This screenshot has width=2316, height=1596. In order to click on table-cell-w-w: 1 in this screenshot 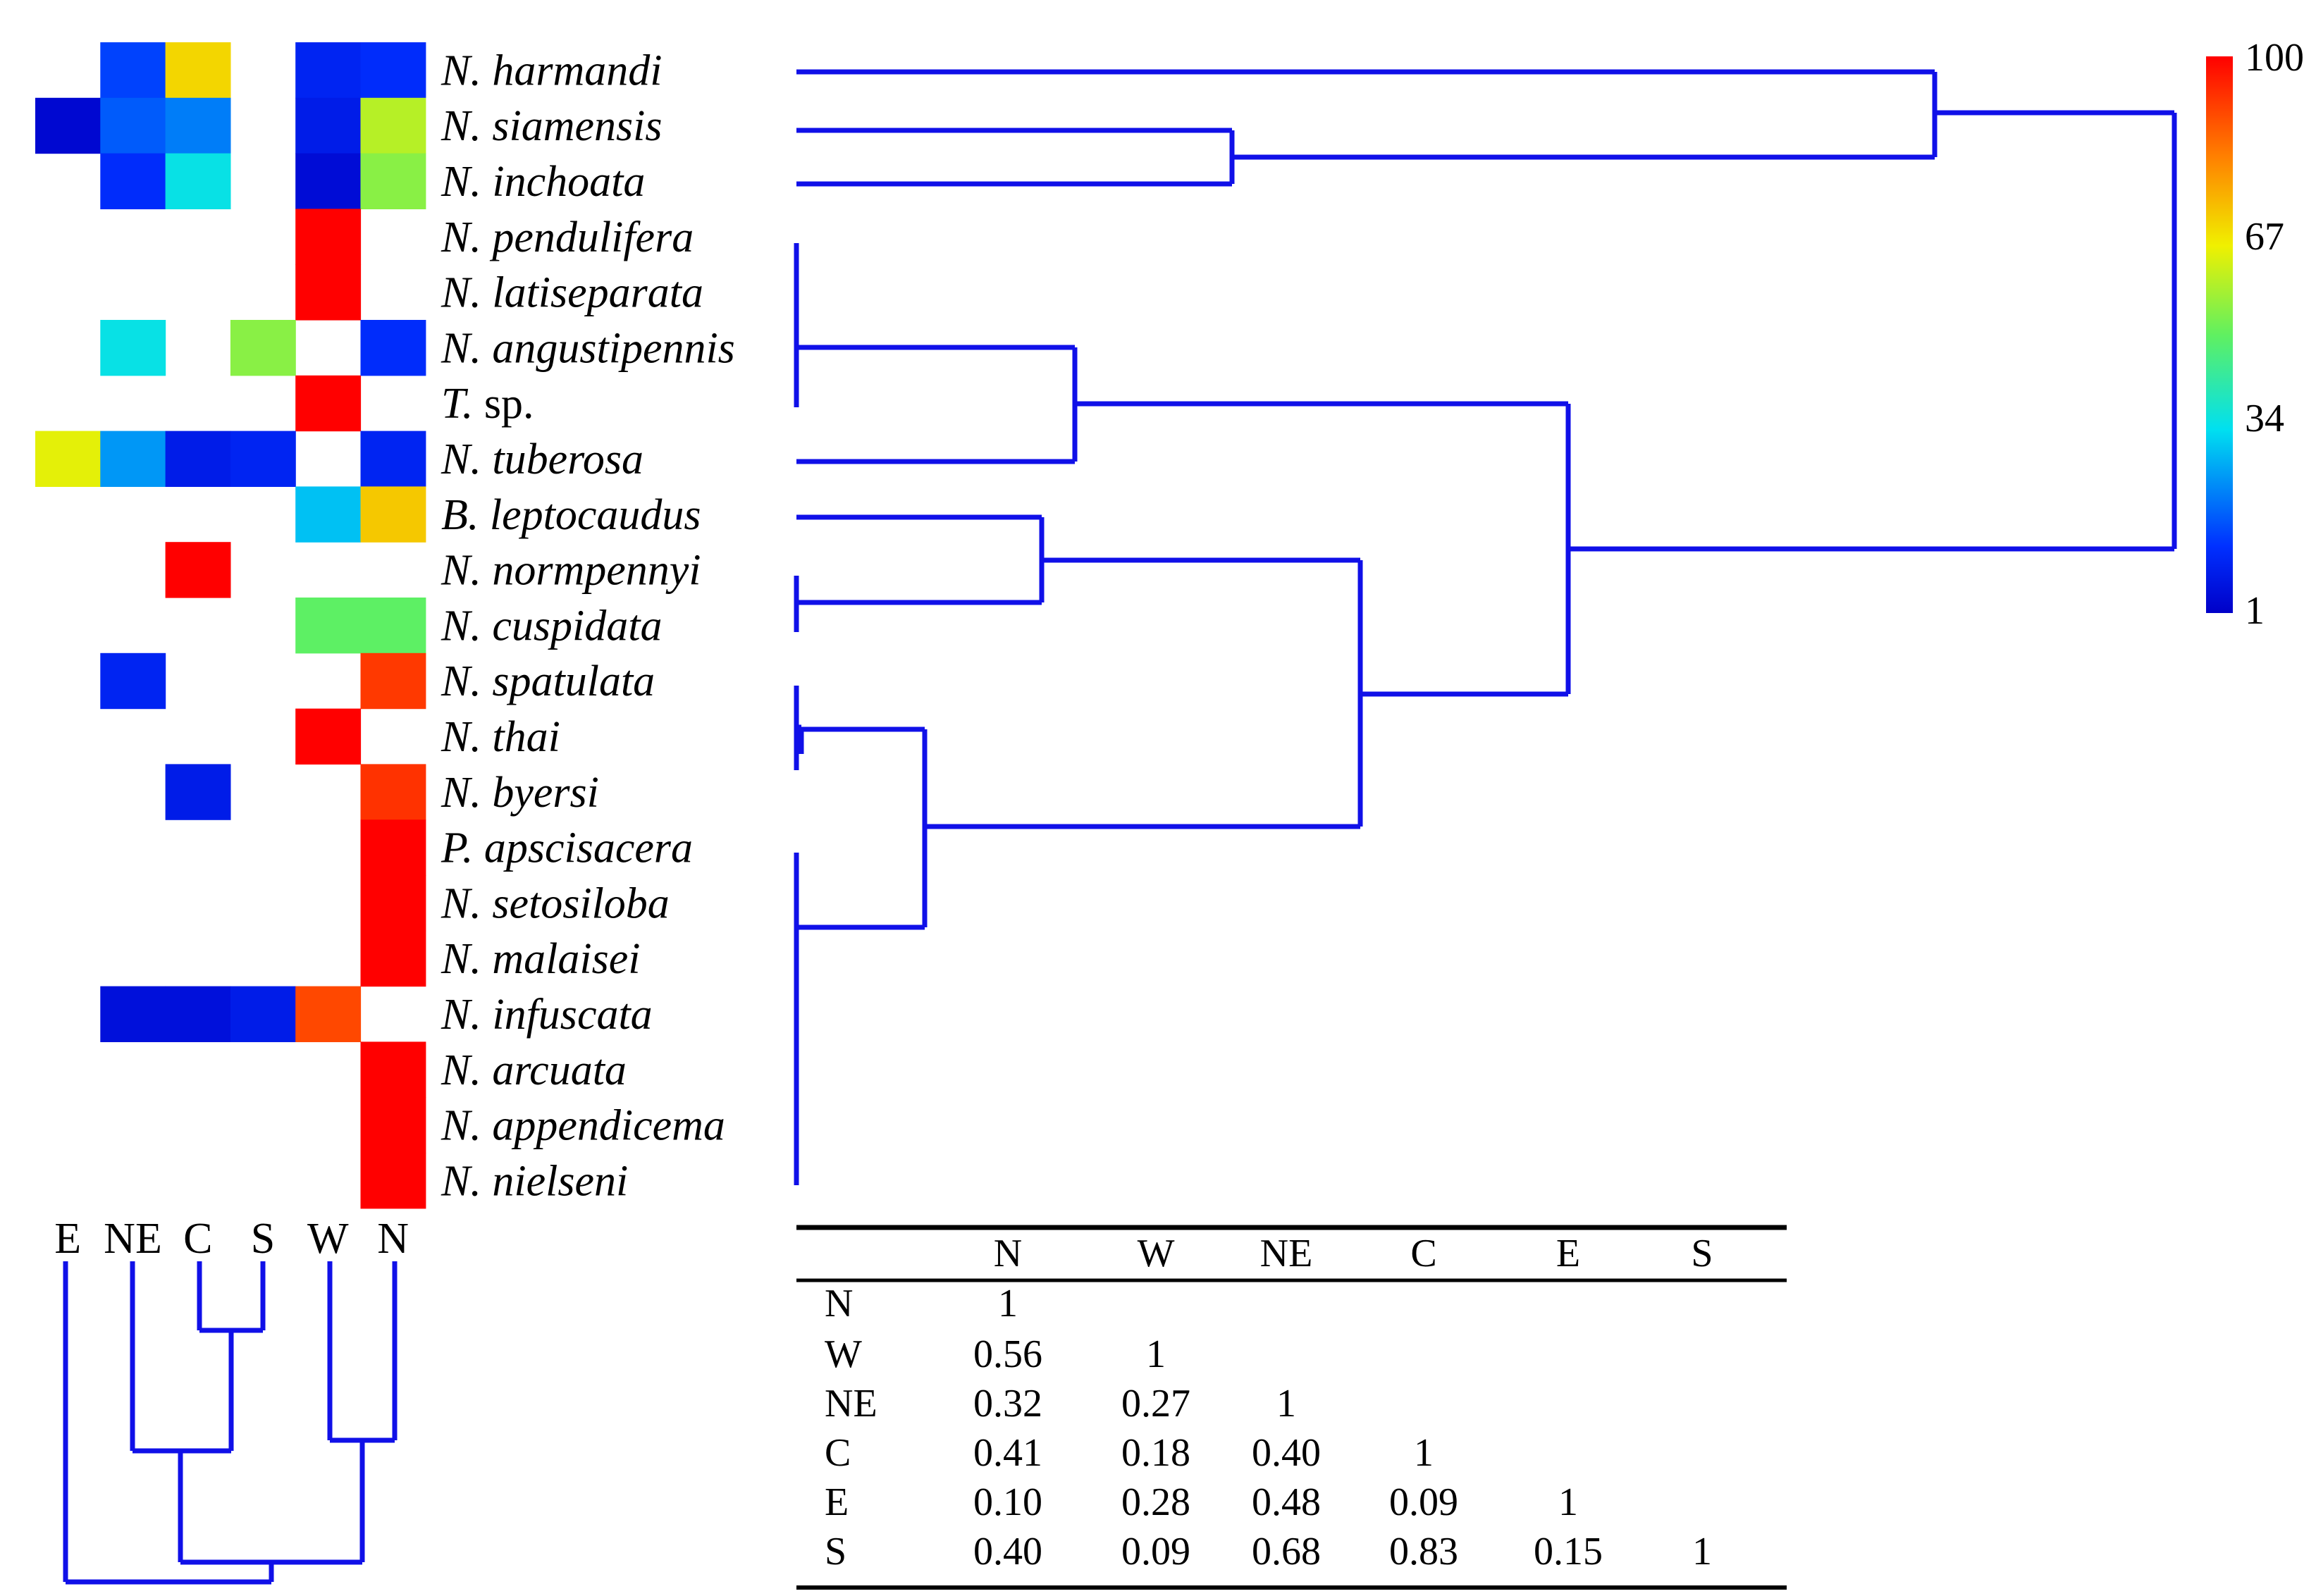, I will do `click(1156, 1354)`.